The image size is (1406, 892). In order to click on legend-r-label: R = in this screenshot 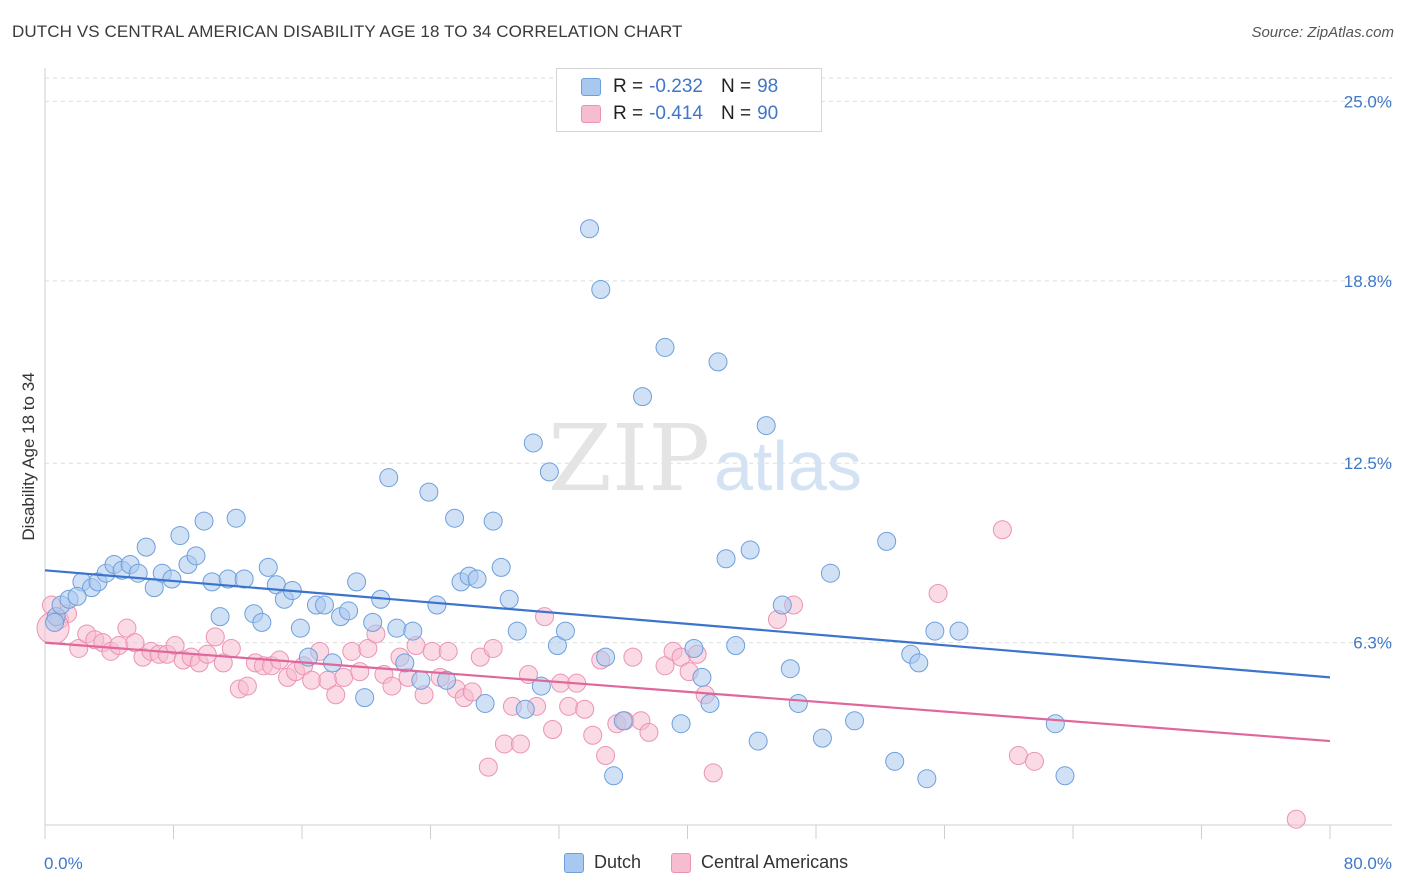, I will do `click(628, 86)`.